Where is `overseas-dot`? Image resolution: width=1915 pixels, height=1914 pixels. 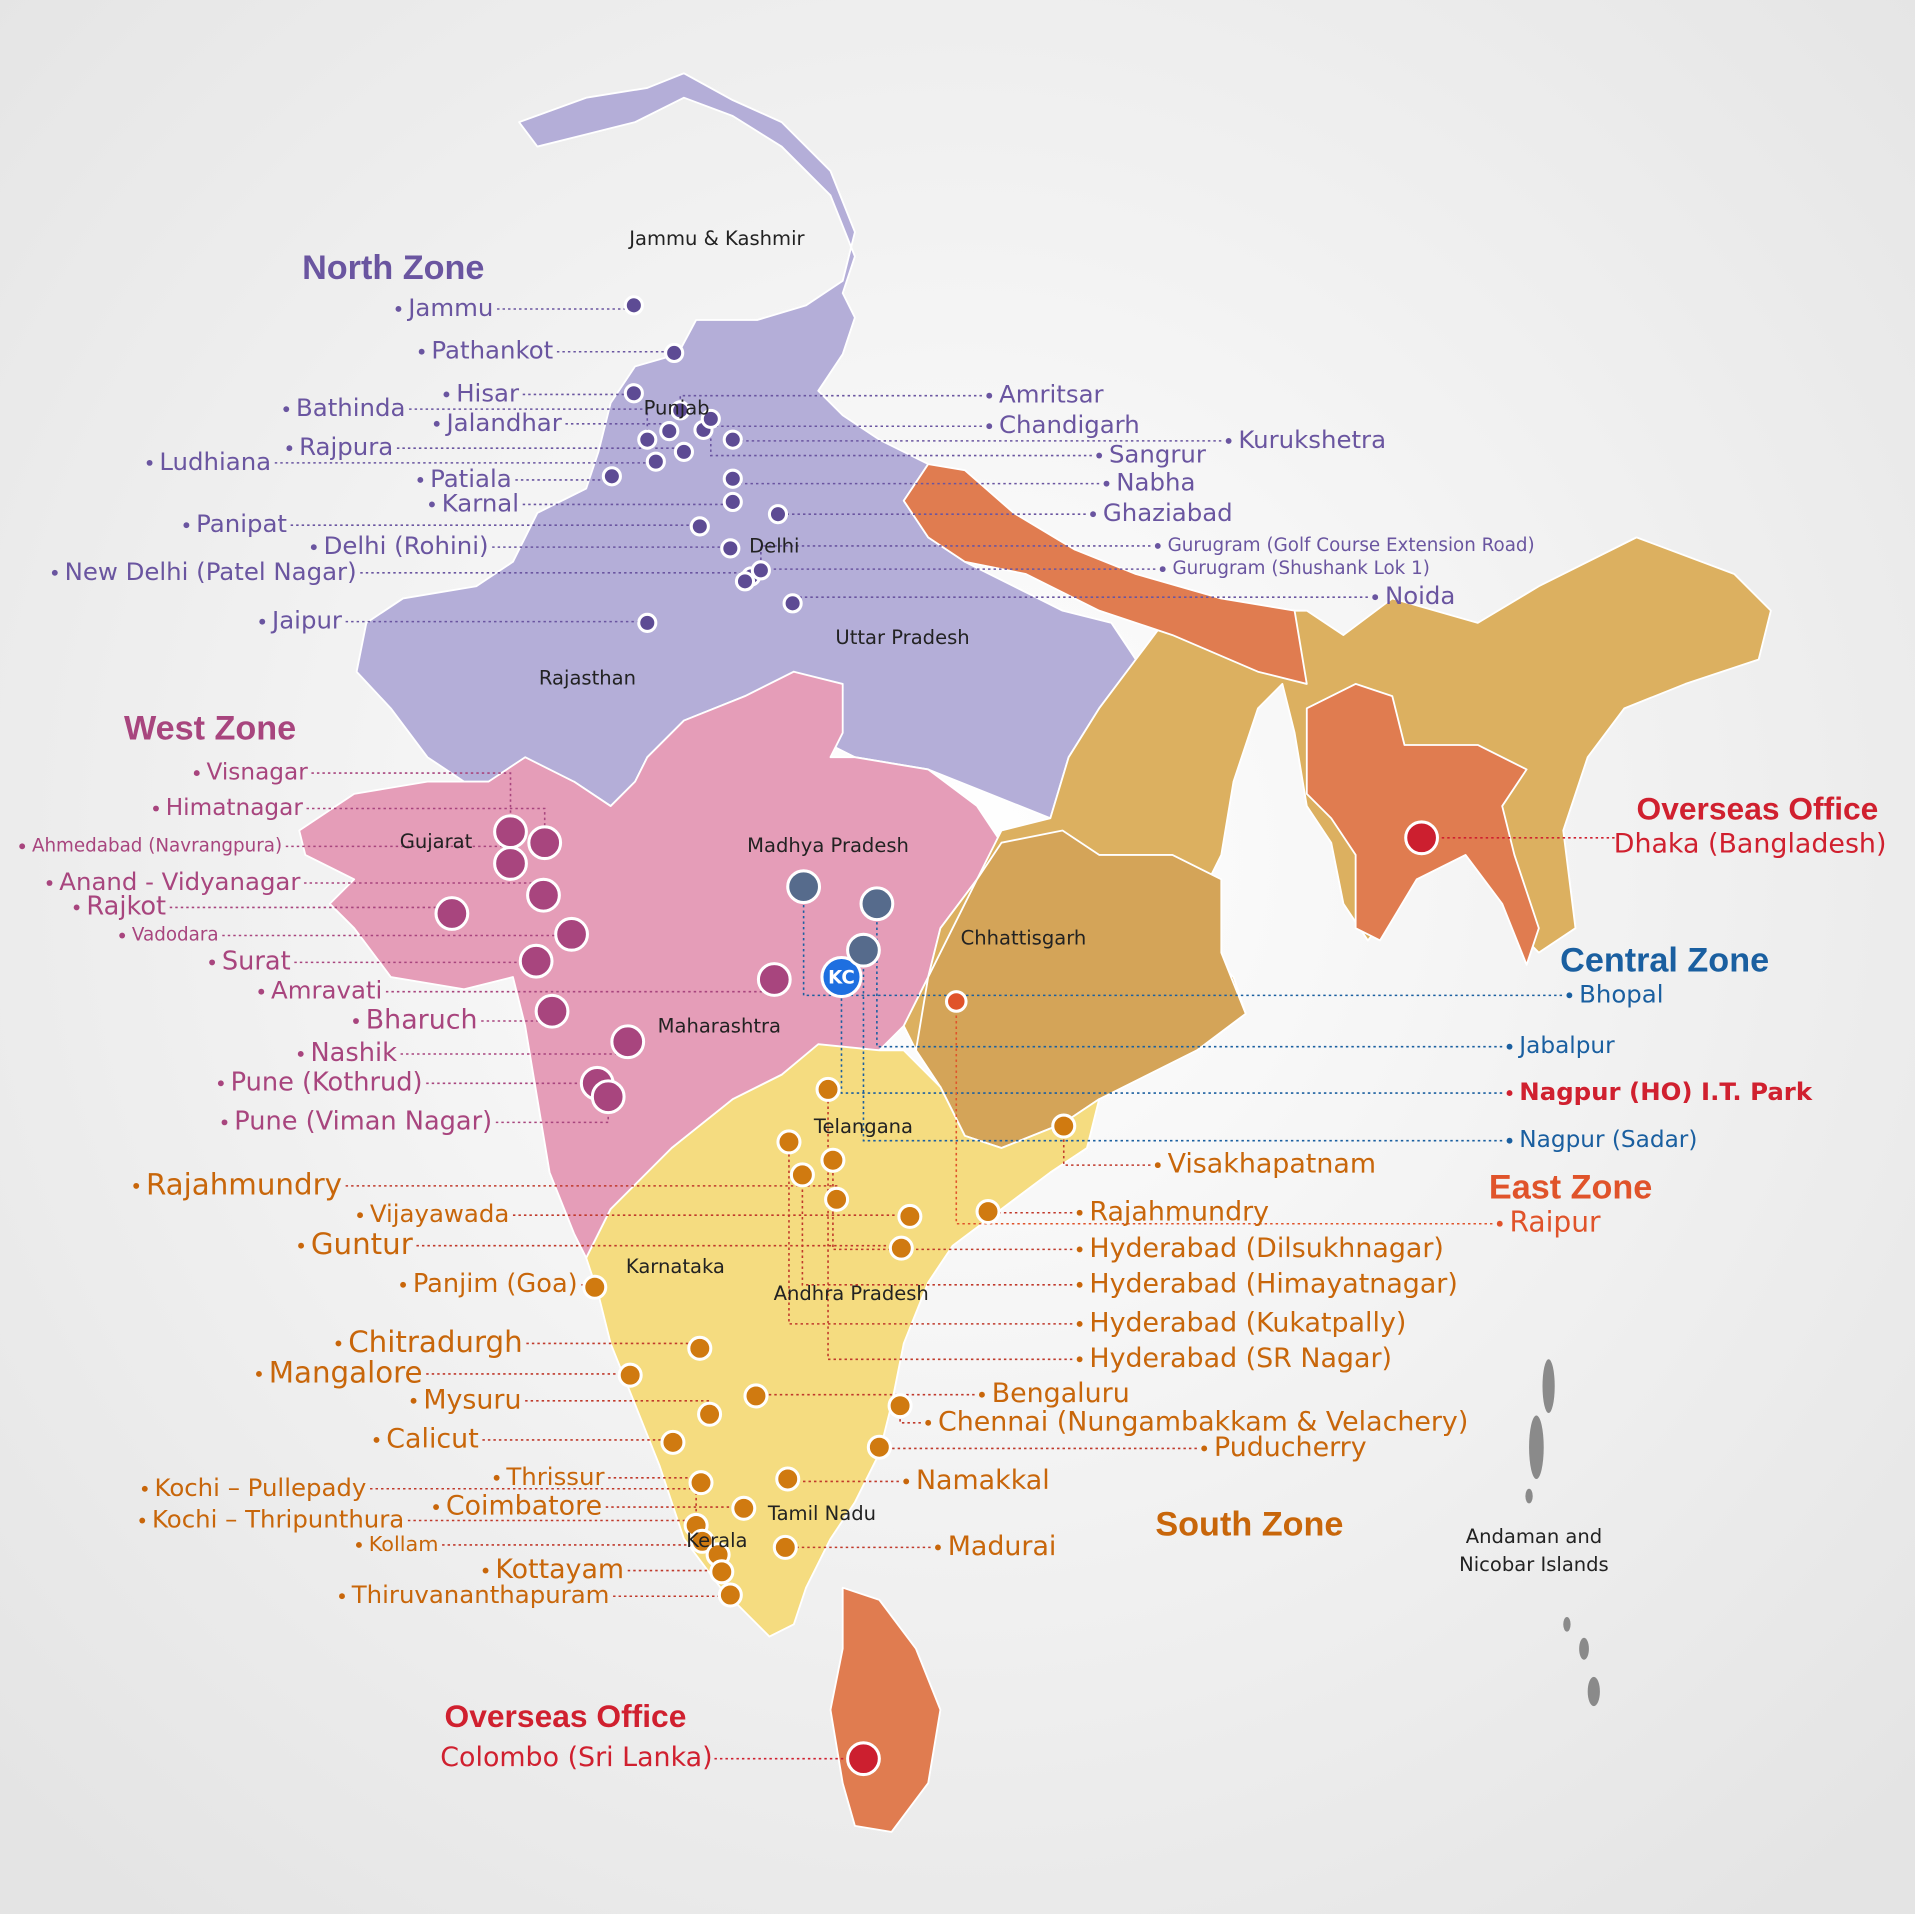 overseas-dot is located at coordinates (863, 1759).